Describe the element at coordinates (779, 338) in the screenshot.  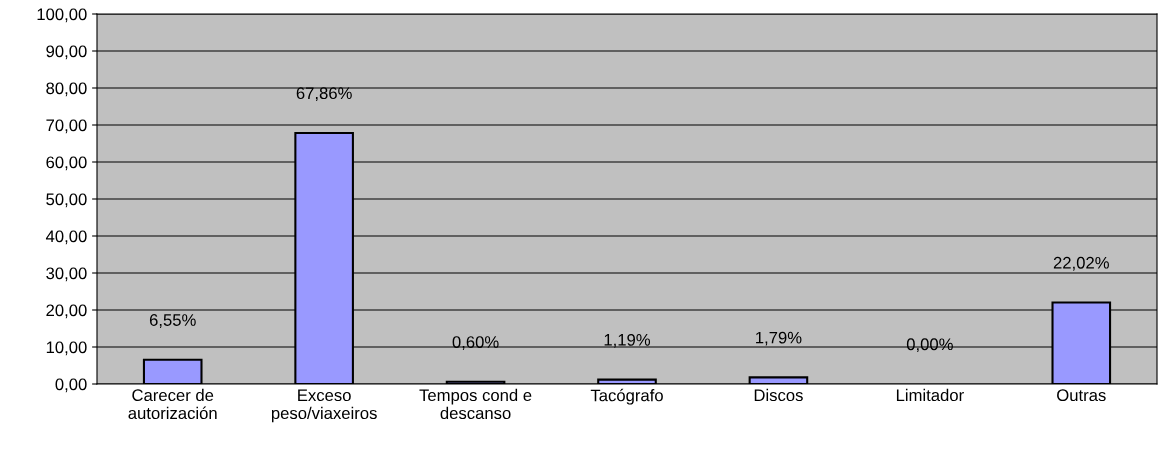
I see `data-label: 1,79%` at that location.